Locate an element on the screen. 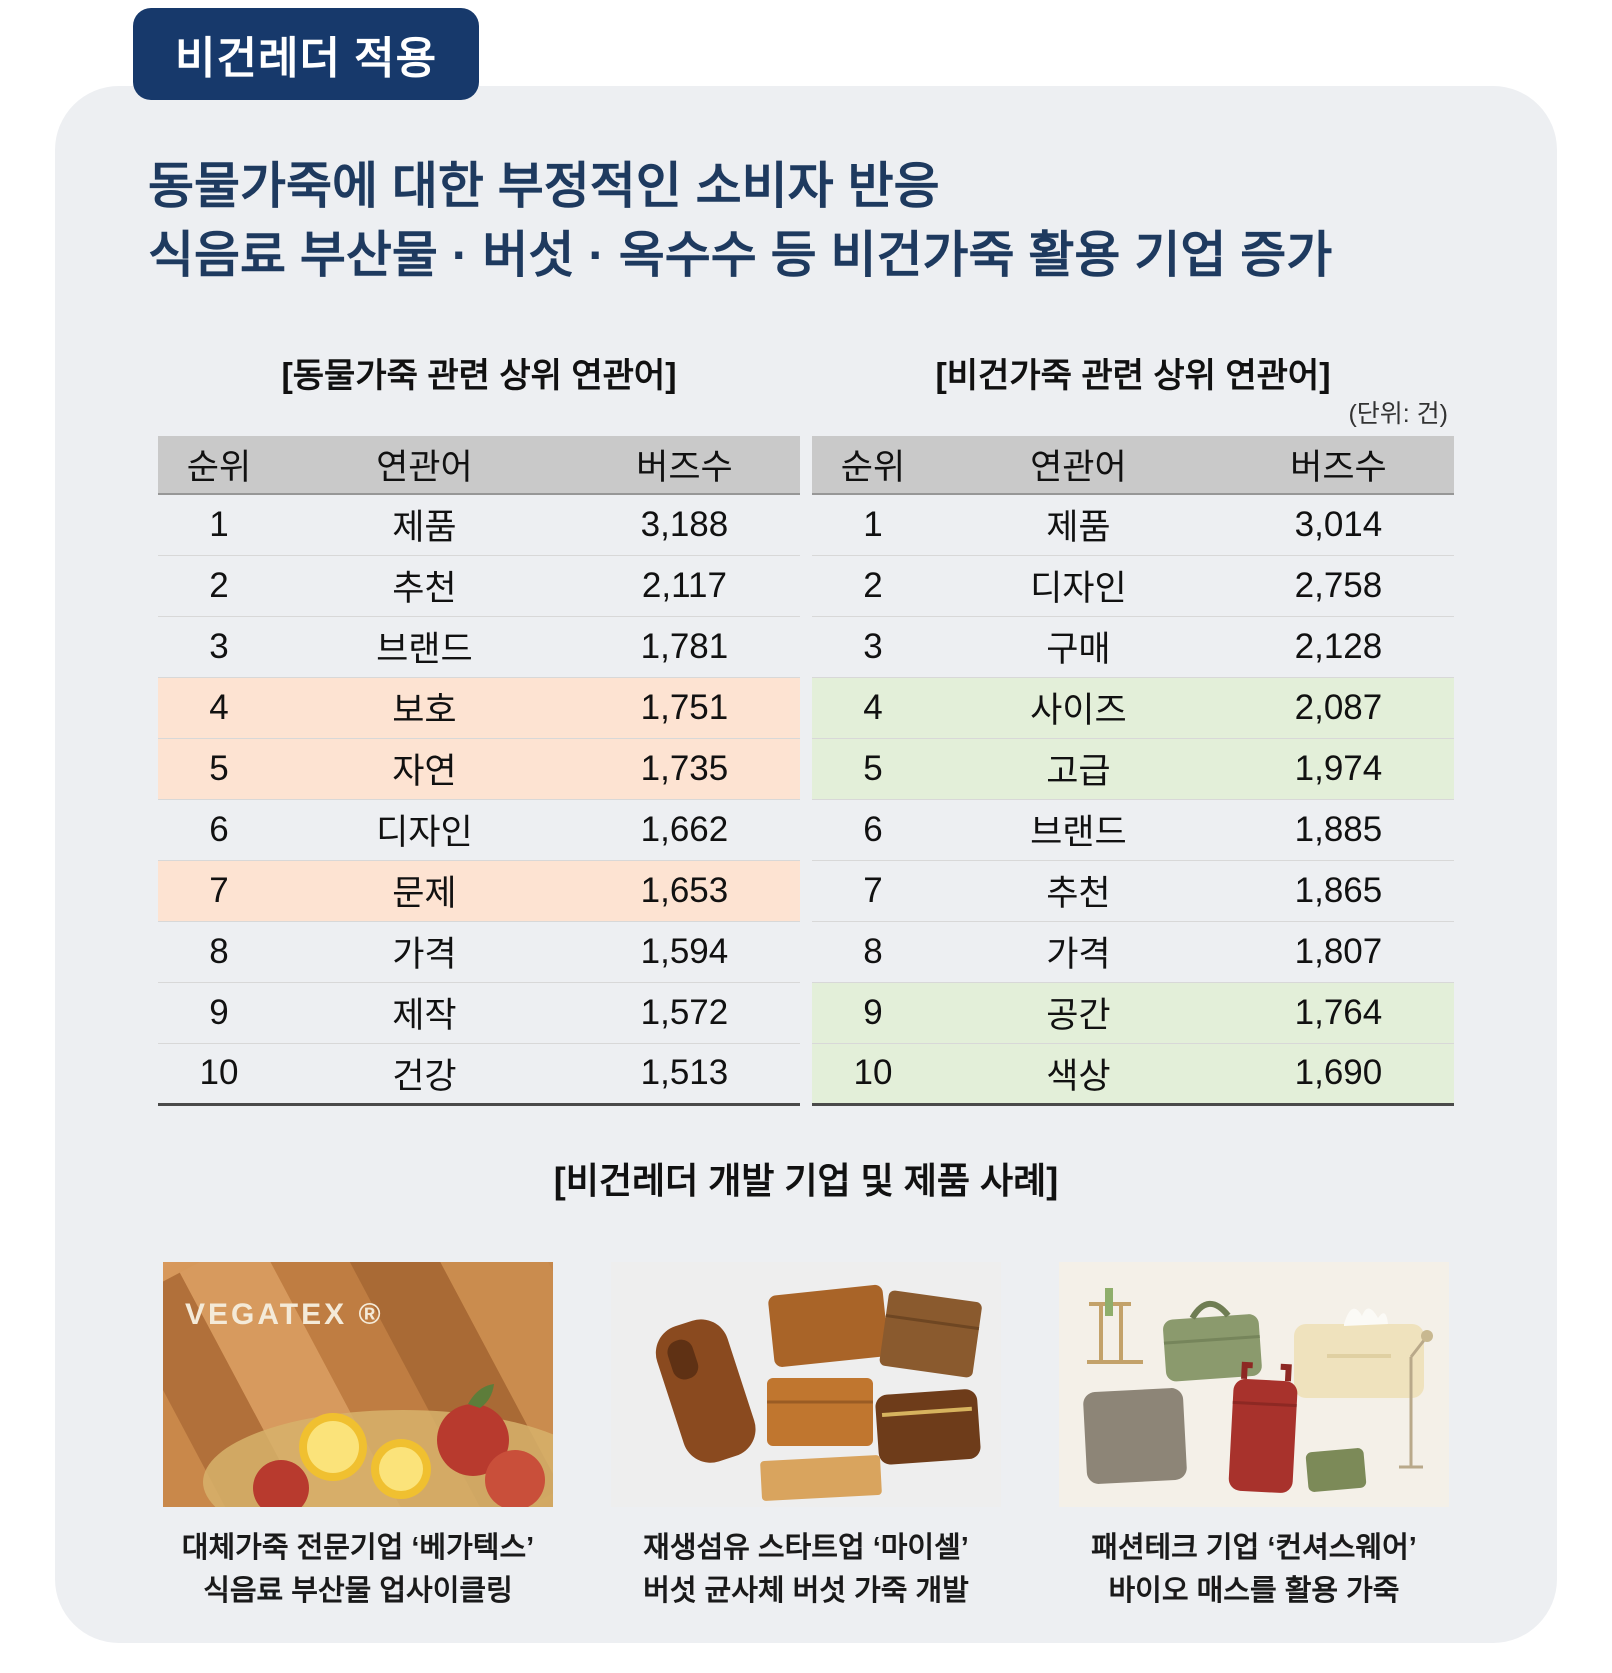 This screenshot has width=1612, height=1673. cell-term: 고급 is located at coordinates (1078, 769).